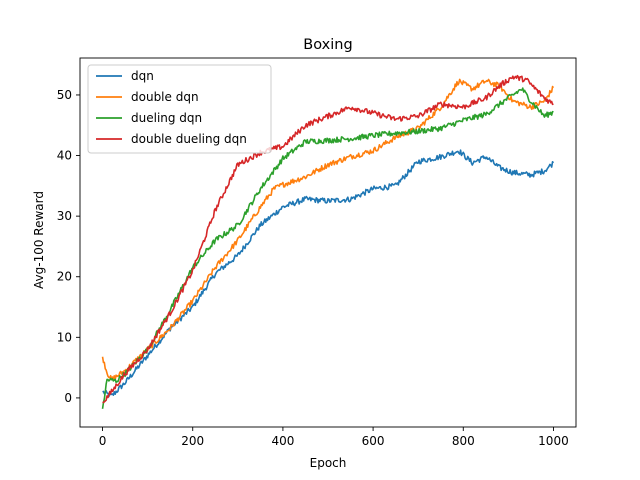 The height and width of the screenshot is (480, 640). What do you see at coordinates (327, 45) in the screenshot?
I see `chart-title: Boxing` at bounding box center [327, 45].